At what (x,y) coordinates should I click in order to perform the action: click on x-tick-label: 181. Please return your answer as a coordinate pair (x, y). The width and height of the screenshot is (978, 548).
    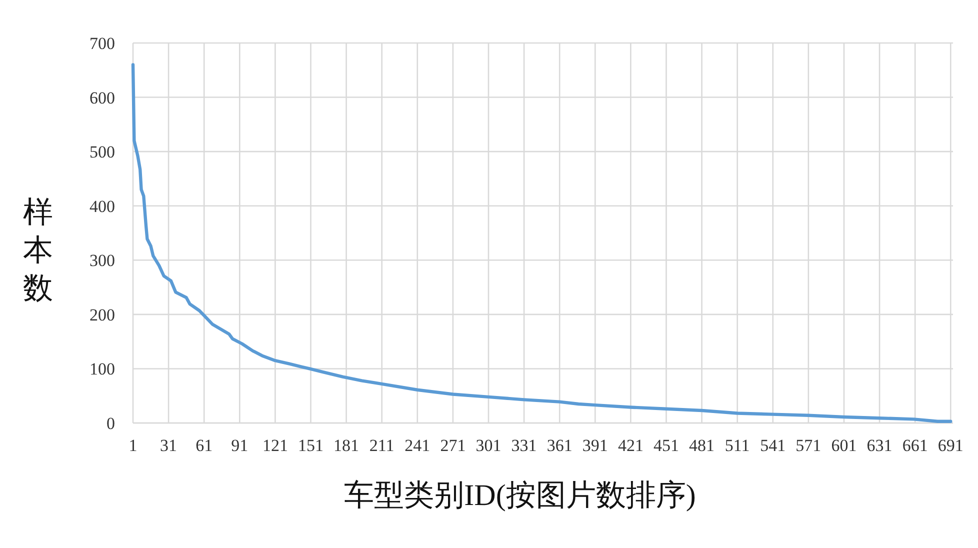
    Looking at the image, I should click on (347, 445).